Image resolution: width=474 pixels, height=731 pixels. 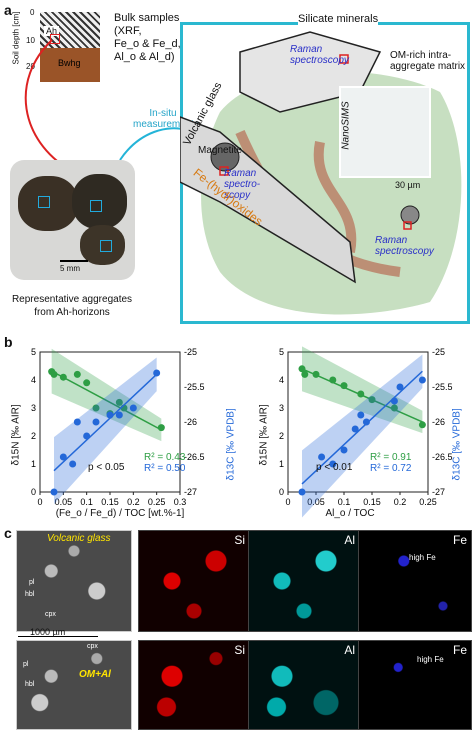 What do you see at coordinates (26, 664) in the screenshot?
I see `row2-tag-pl: pl` at bounding box center [26, 664].